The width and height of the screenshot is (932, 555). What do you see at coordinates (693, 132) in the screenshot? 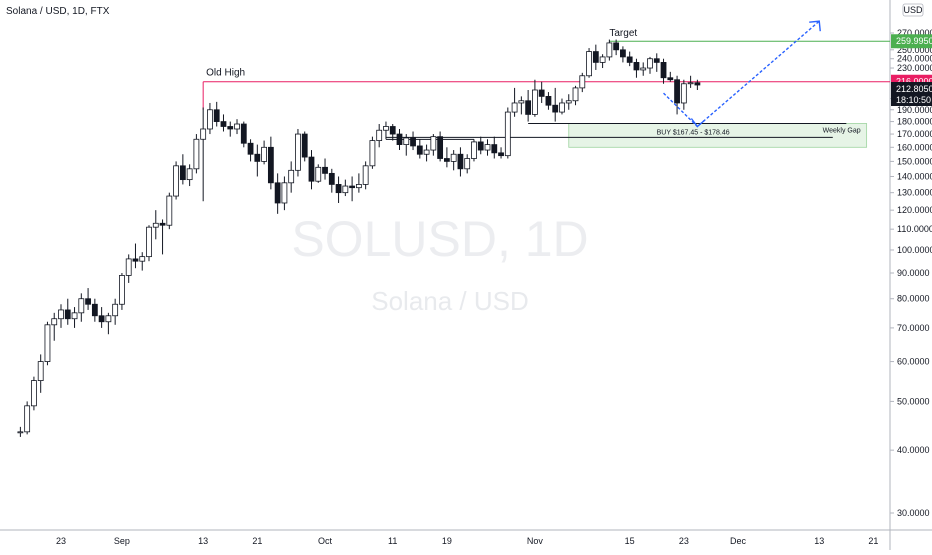
I see `buy-zone-label: BUY $167.45 - $178.46` at bounding box center [693, 132].